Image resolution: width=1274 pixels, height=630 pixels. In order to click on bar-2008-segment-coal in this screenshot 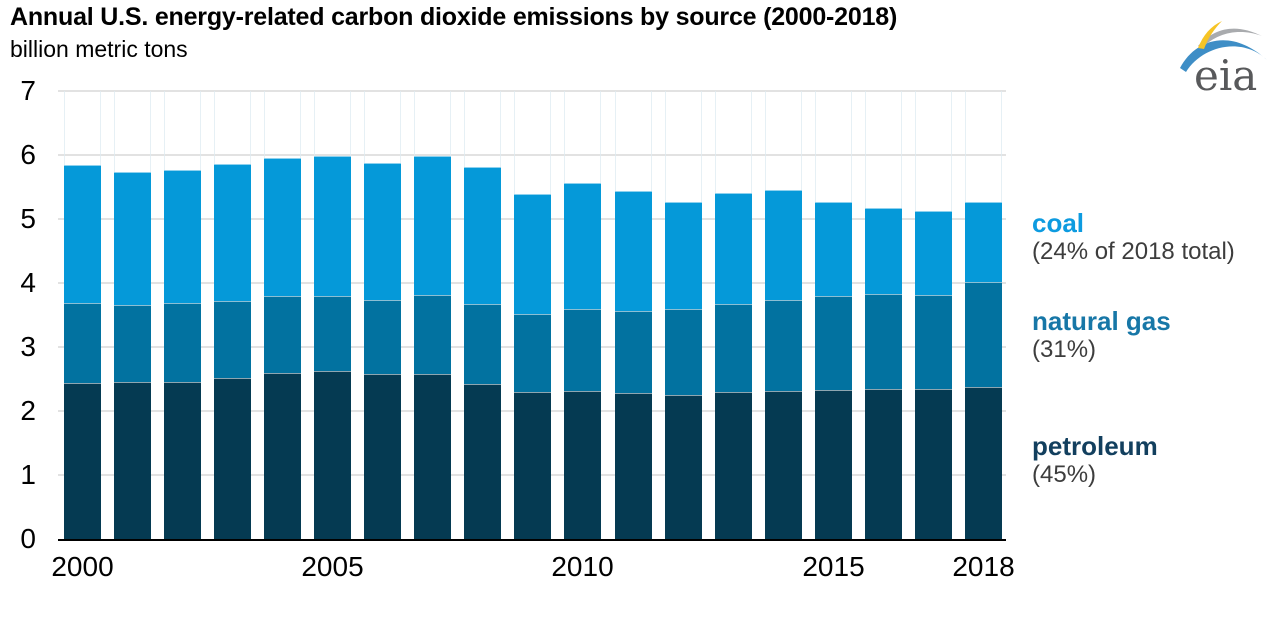, I will do `click(483, 236)`.